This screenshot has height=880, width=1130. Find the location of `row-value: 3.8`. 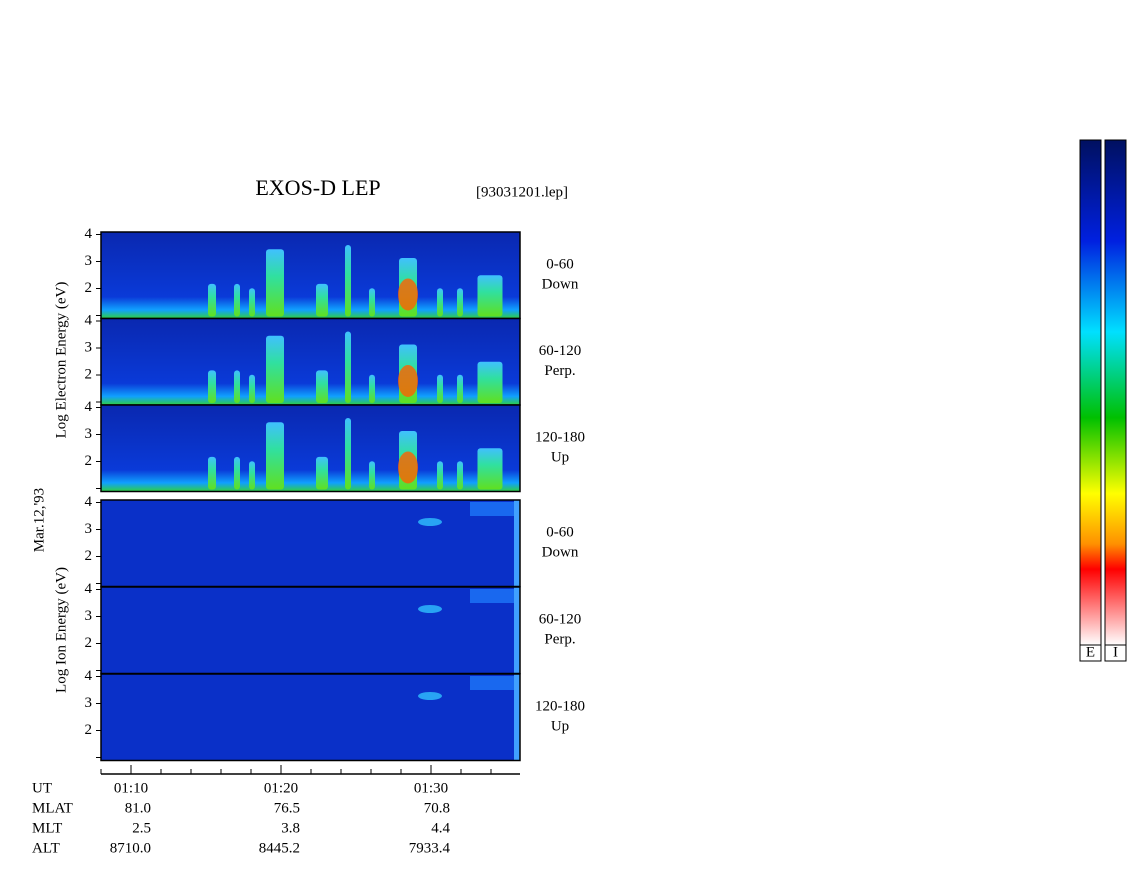

row-value: 3.8 is located at coordinates (290, 828).